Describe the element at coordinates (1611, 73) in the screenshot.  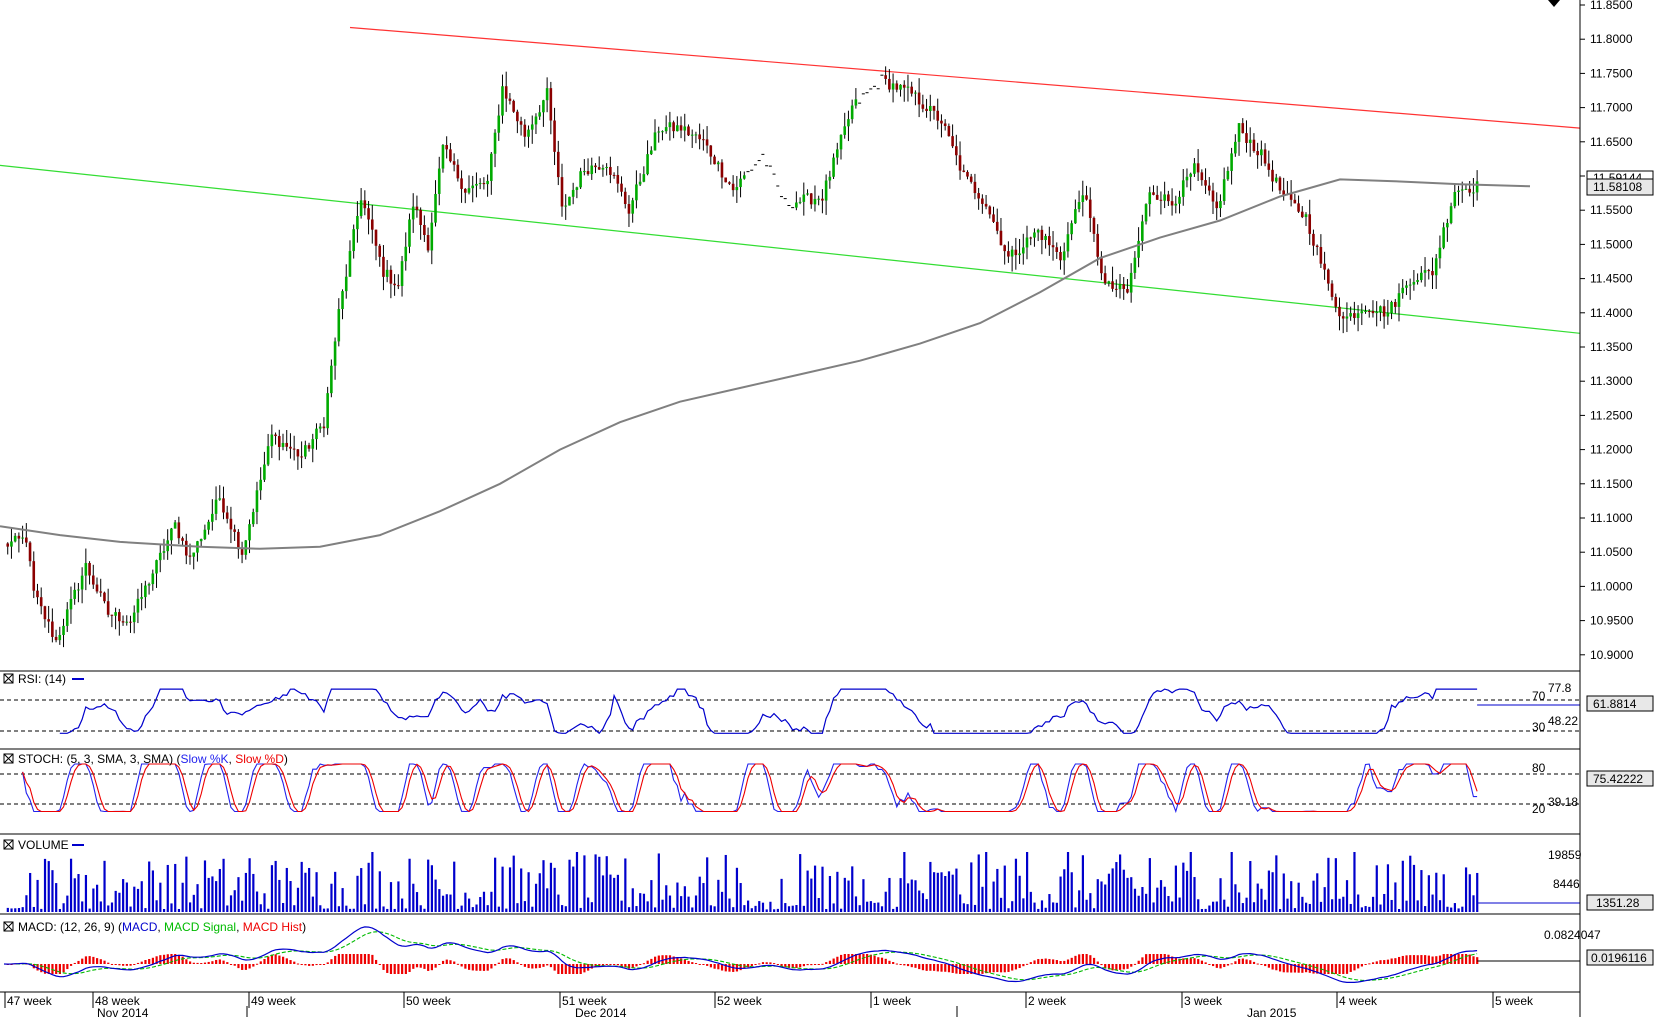
I see `price-tick-label: 11.7500` at that location.